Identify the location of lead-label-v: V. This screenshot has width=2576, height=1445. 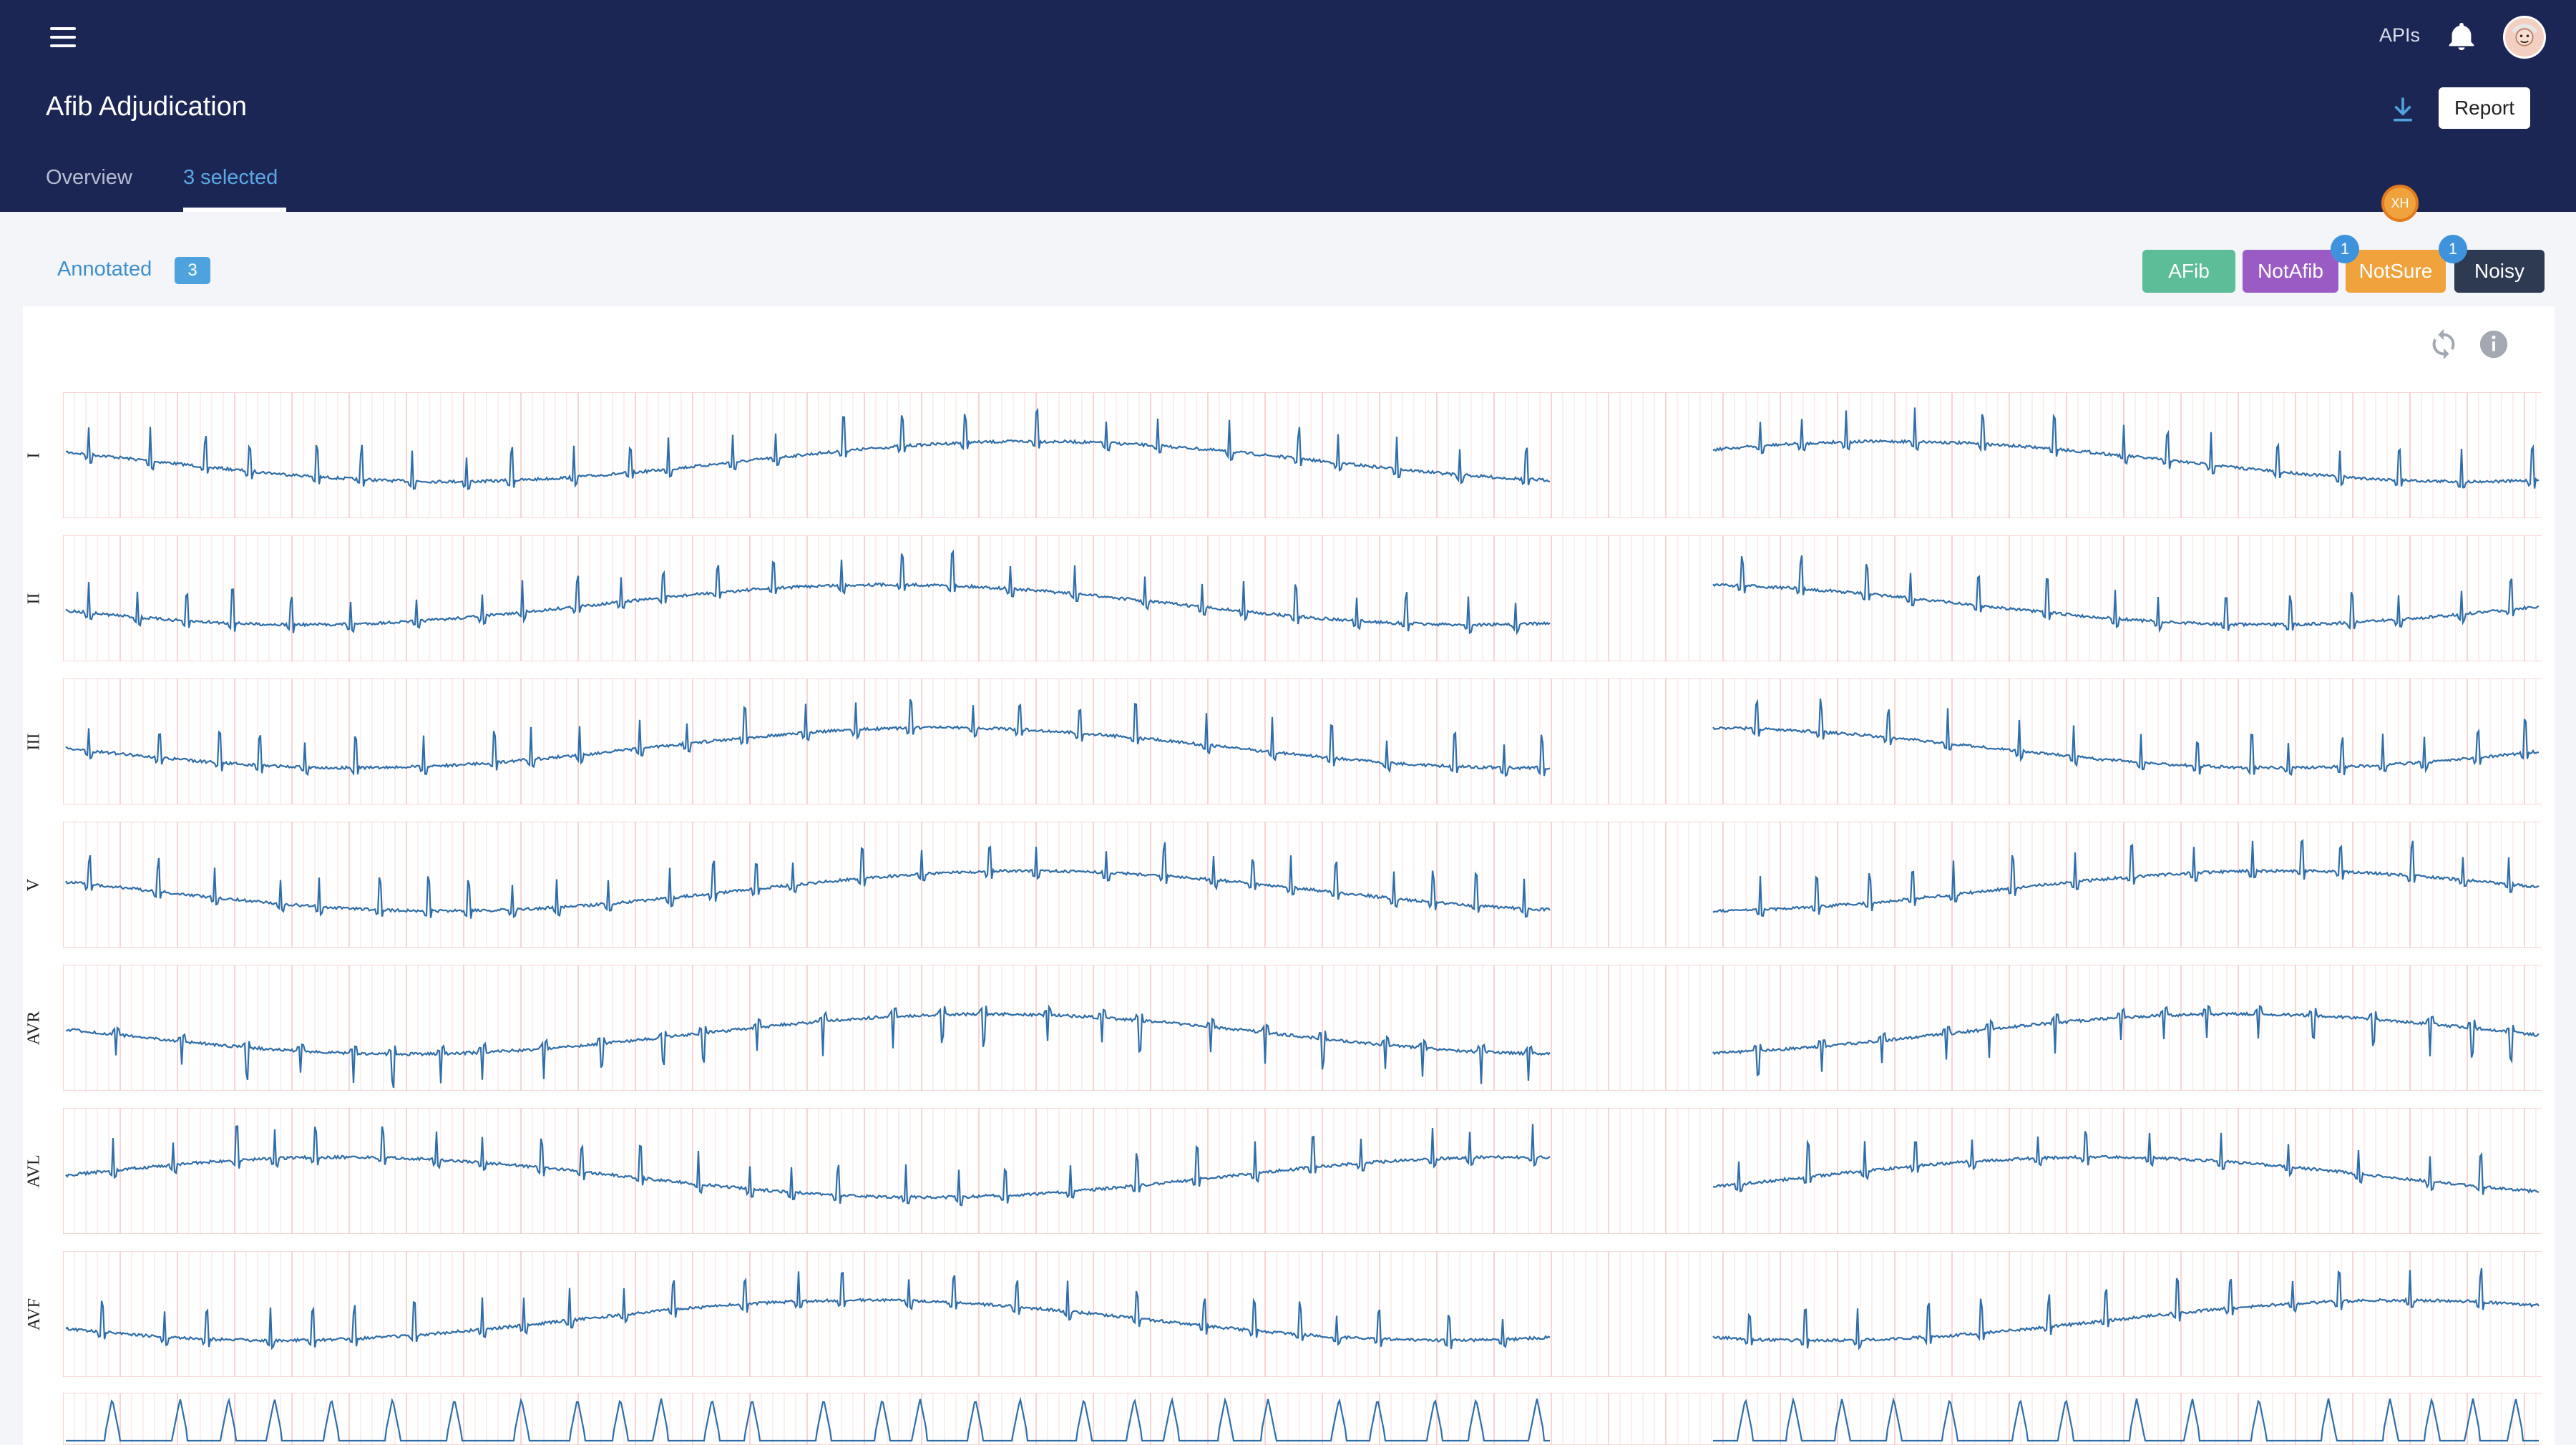
(34, 885).